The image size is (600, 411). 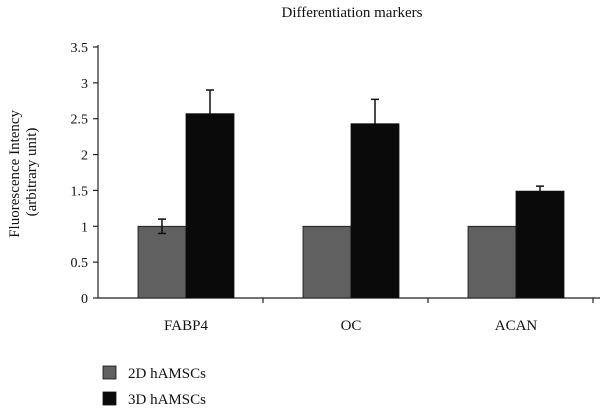 I want to click on x-tick-label-acan: ACAN, so click(x=516, y=326).